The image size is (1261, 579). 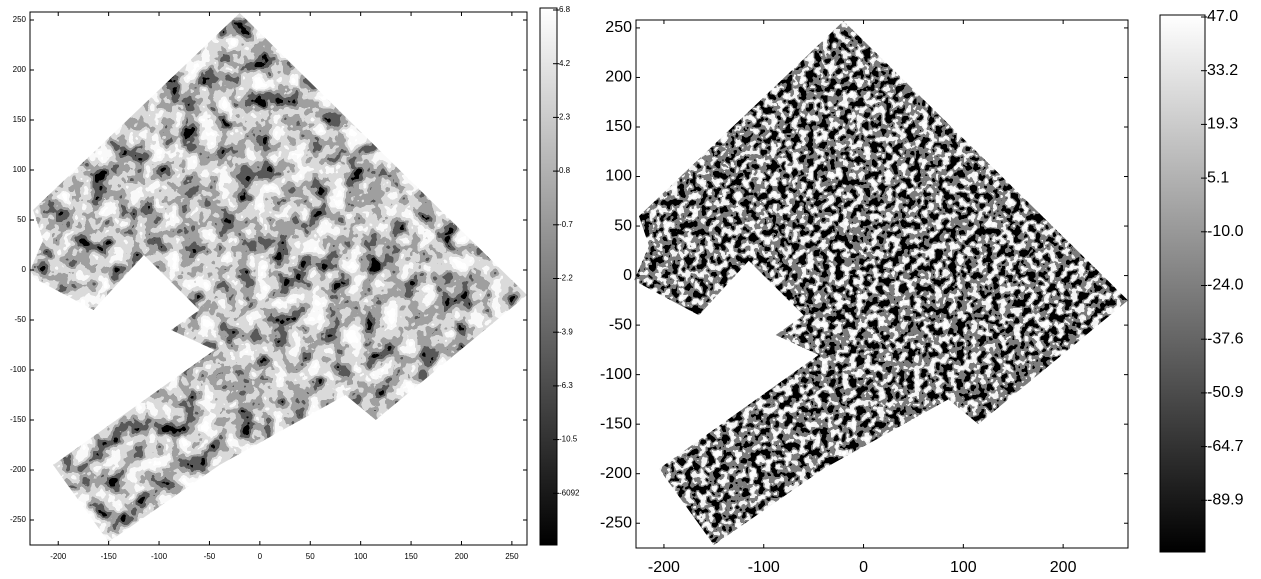 I want to click on colorbar-tick-label: -3.9, so click(x=566, y=331).